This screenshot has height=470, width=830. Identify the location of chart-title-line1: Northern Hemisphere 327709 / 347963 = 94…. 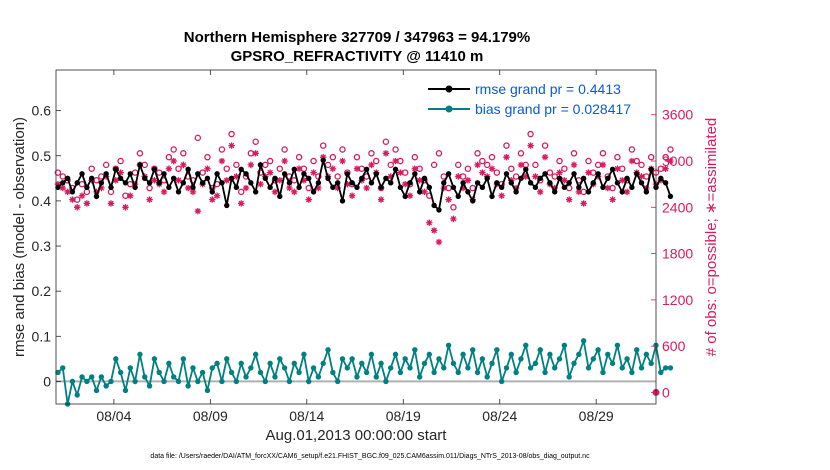
(357, 37).